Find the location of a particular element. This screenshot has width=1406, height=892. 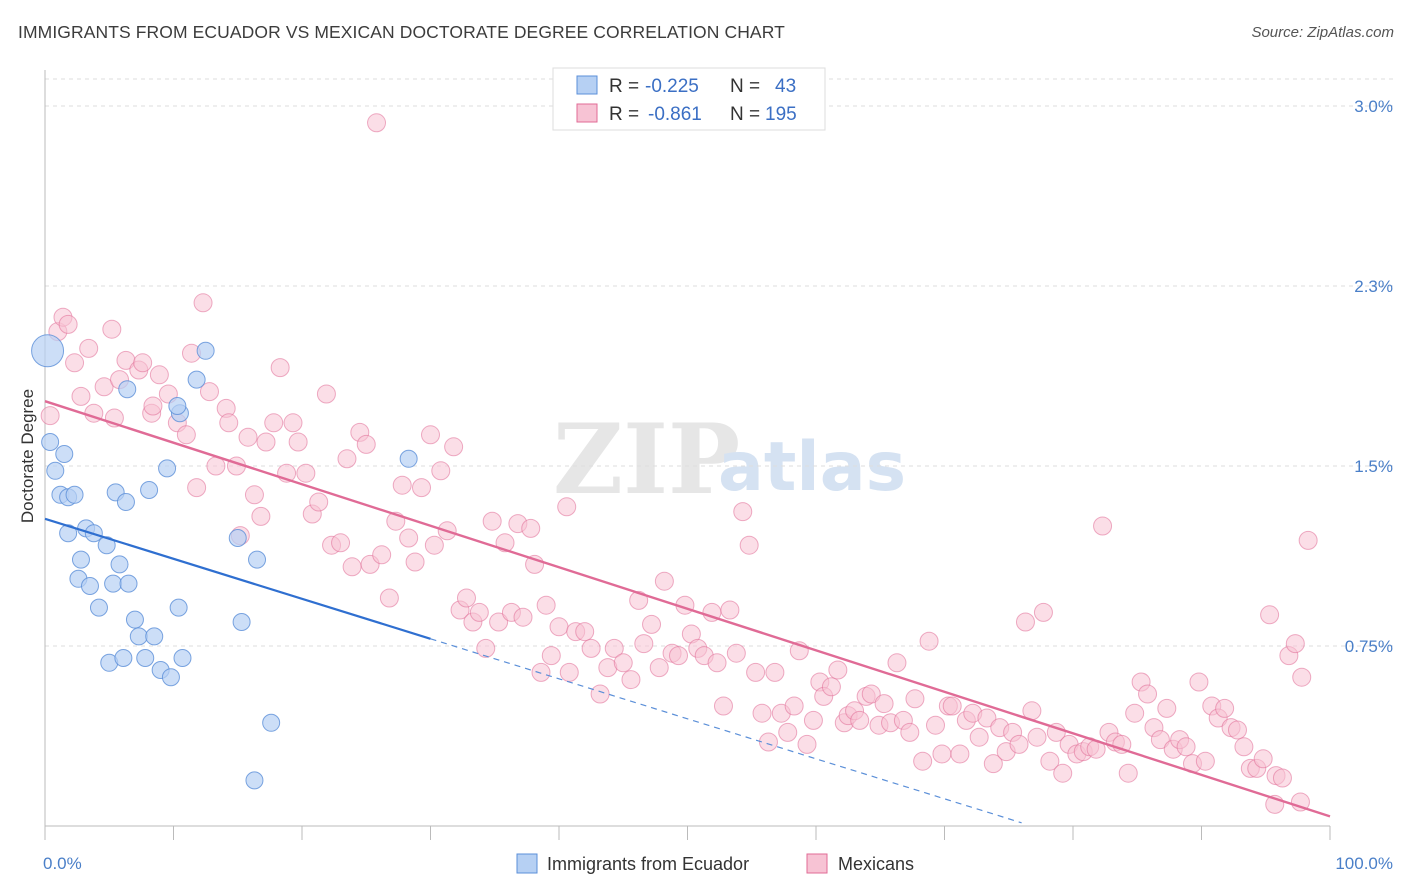

y-tick-label: 2.3% is located at coordinates (1373, 286).